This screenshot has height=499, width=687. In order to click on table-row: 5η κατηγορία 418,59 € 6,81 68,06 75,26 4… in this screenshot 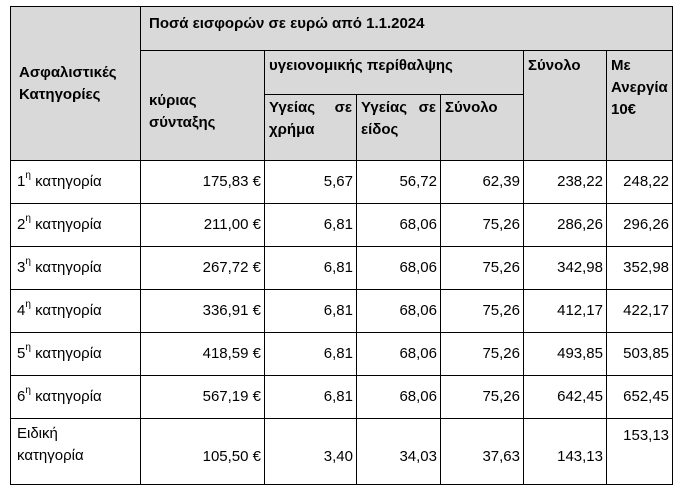, I will do `click(342, 354)`.